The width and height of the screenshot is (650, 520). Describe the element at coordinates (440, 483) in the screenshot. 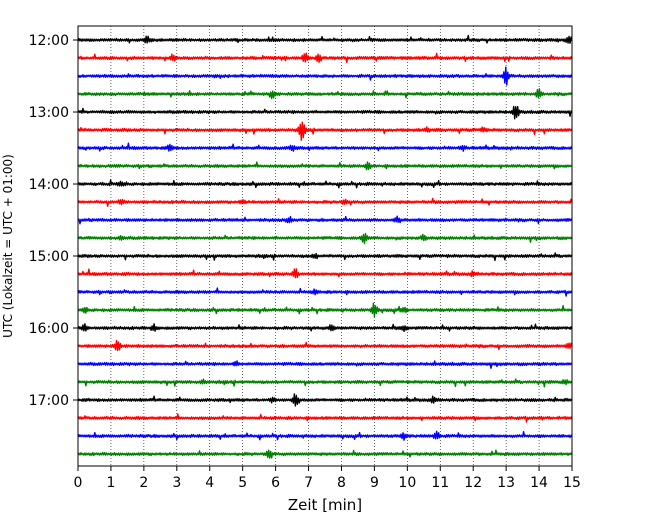

I see `x-tick-label: 11` at that location.